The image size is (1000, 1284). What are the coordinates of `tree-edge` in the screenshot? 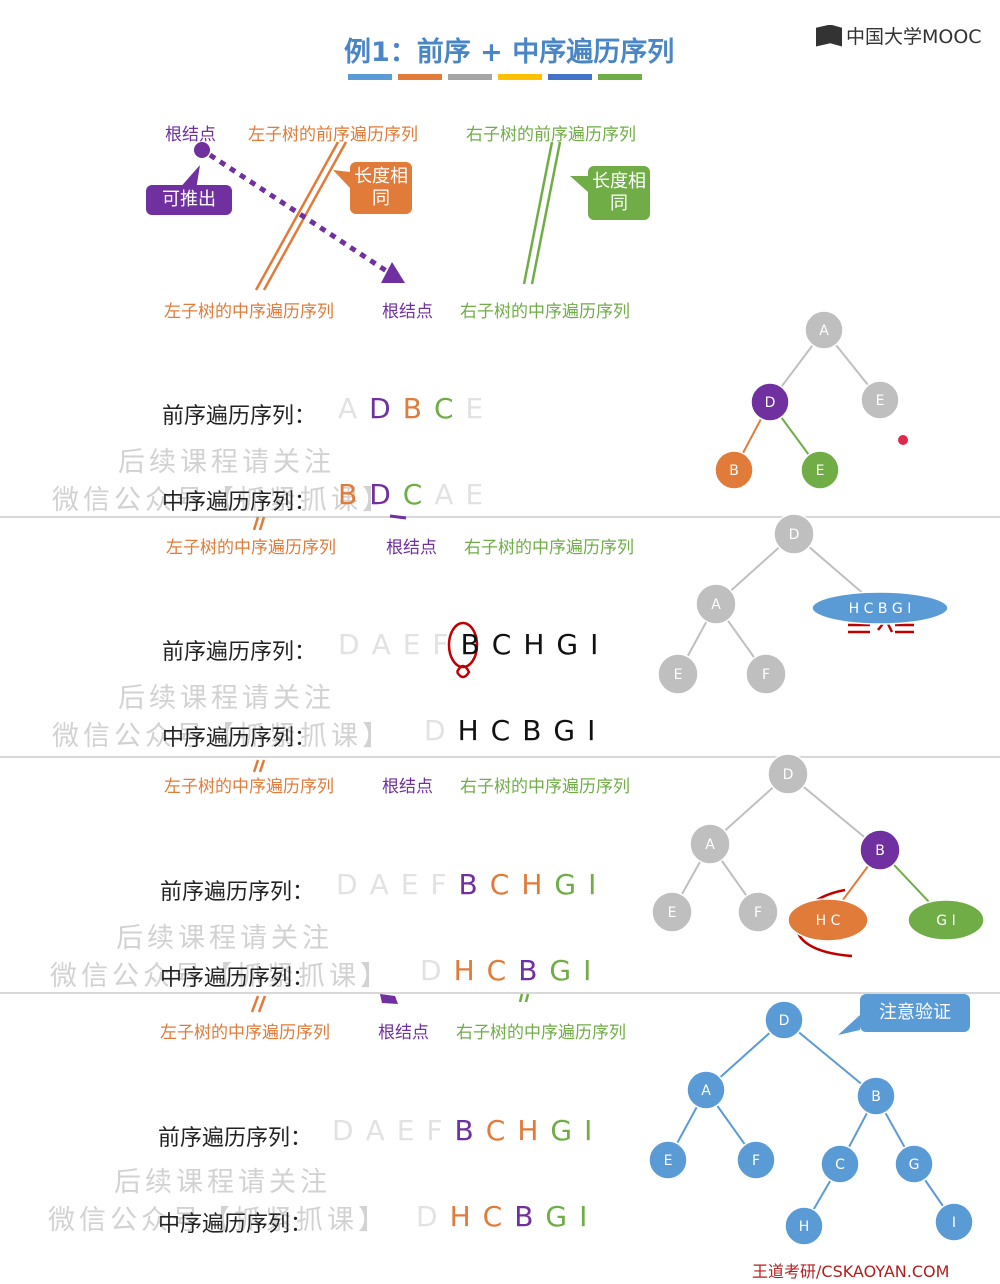 It's located at (830, 1058).